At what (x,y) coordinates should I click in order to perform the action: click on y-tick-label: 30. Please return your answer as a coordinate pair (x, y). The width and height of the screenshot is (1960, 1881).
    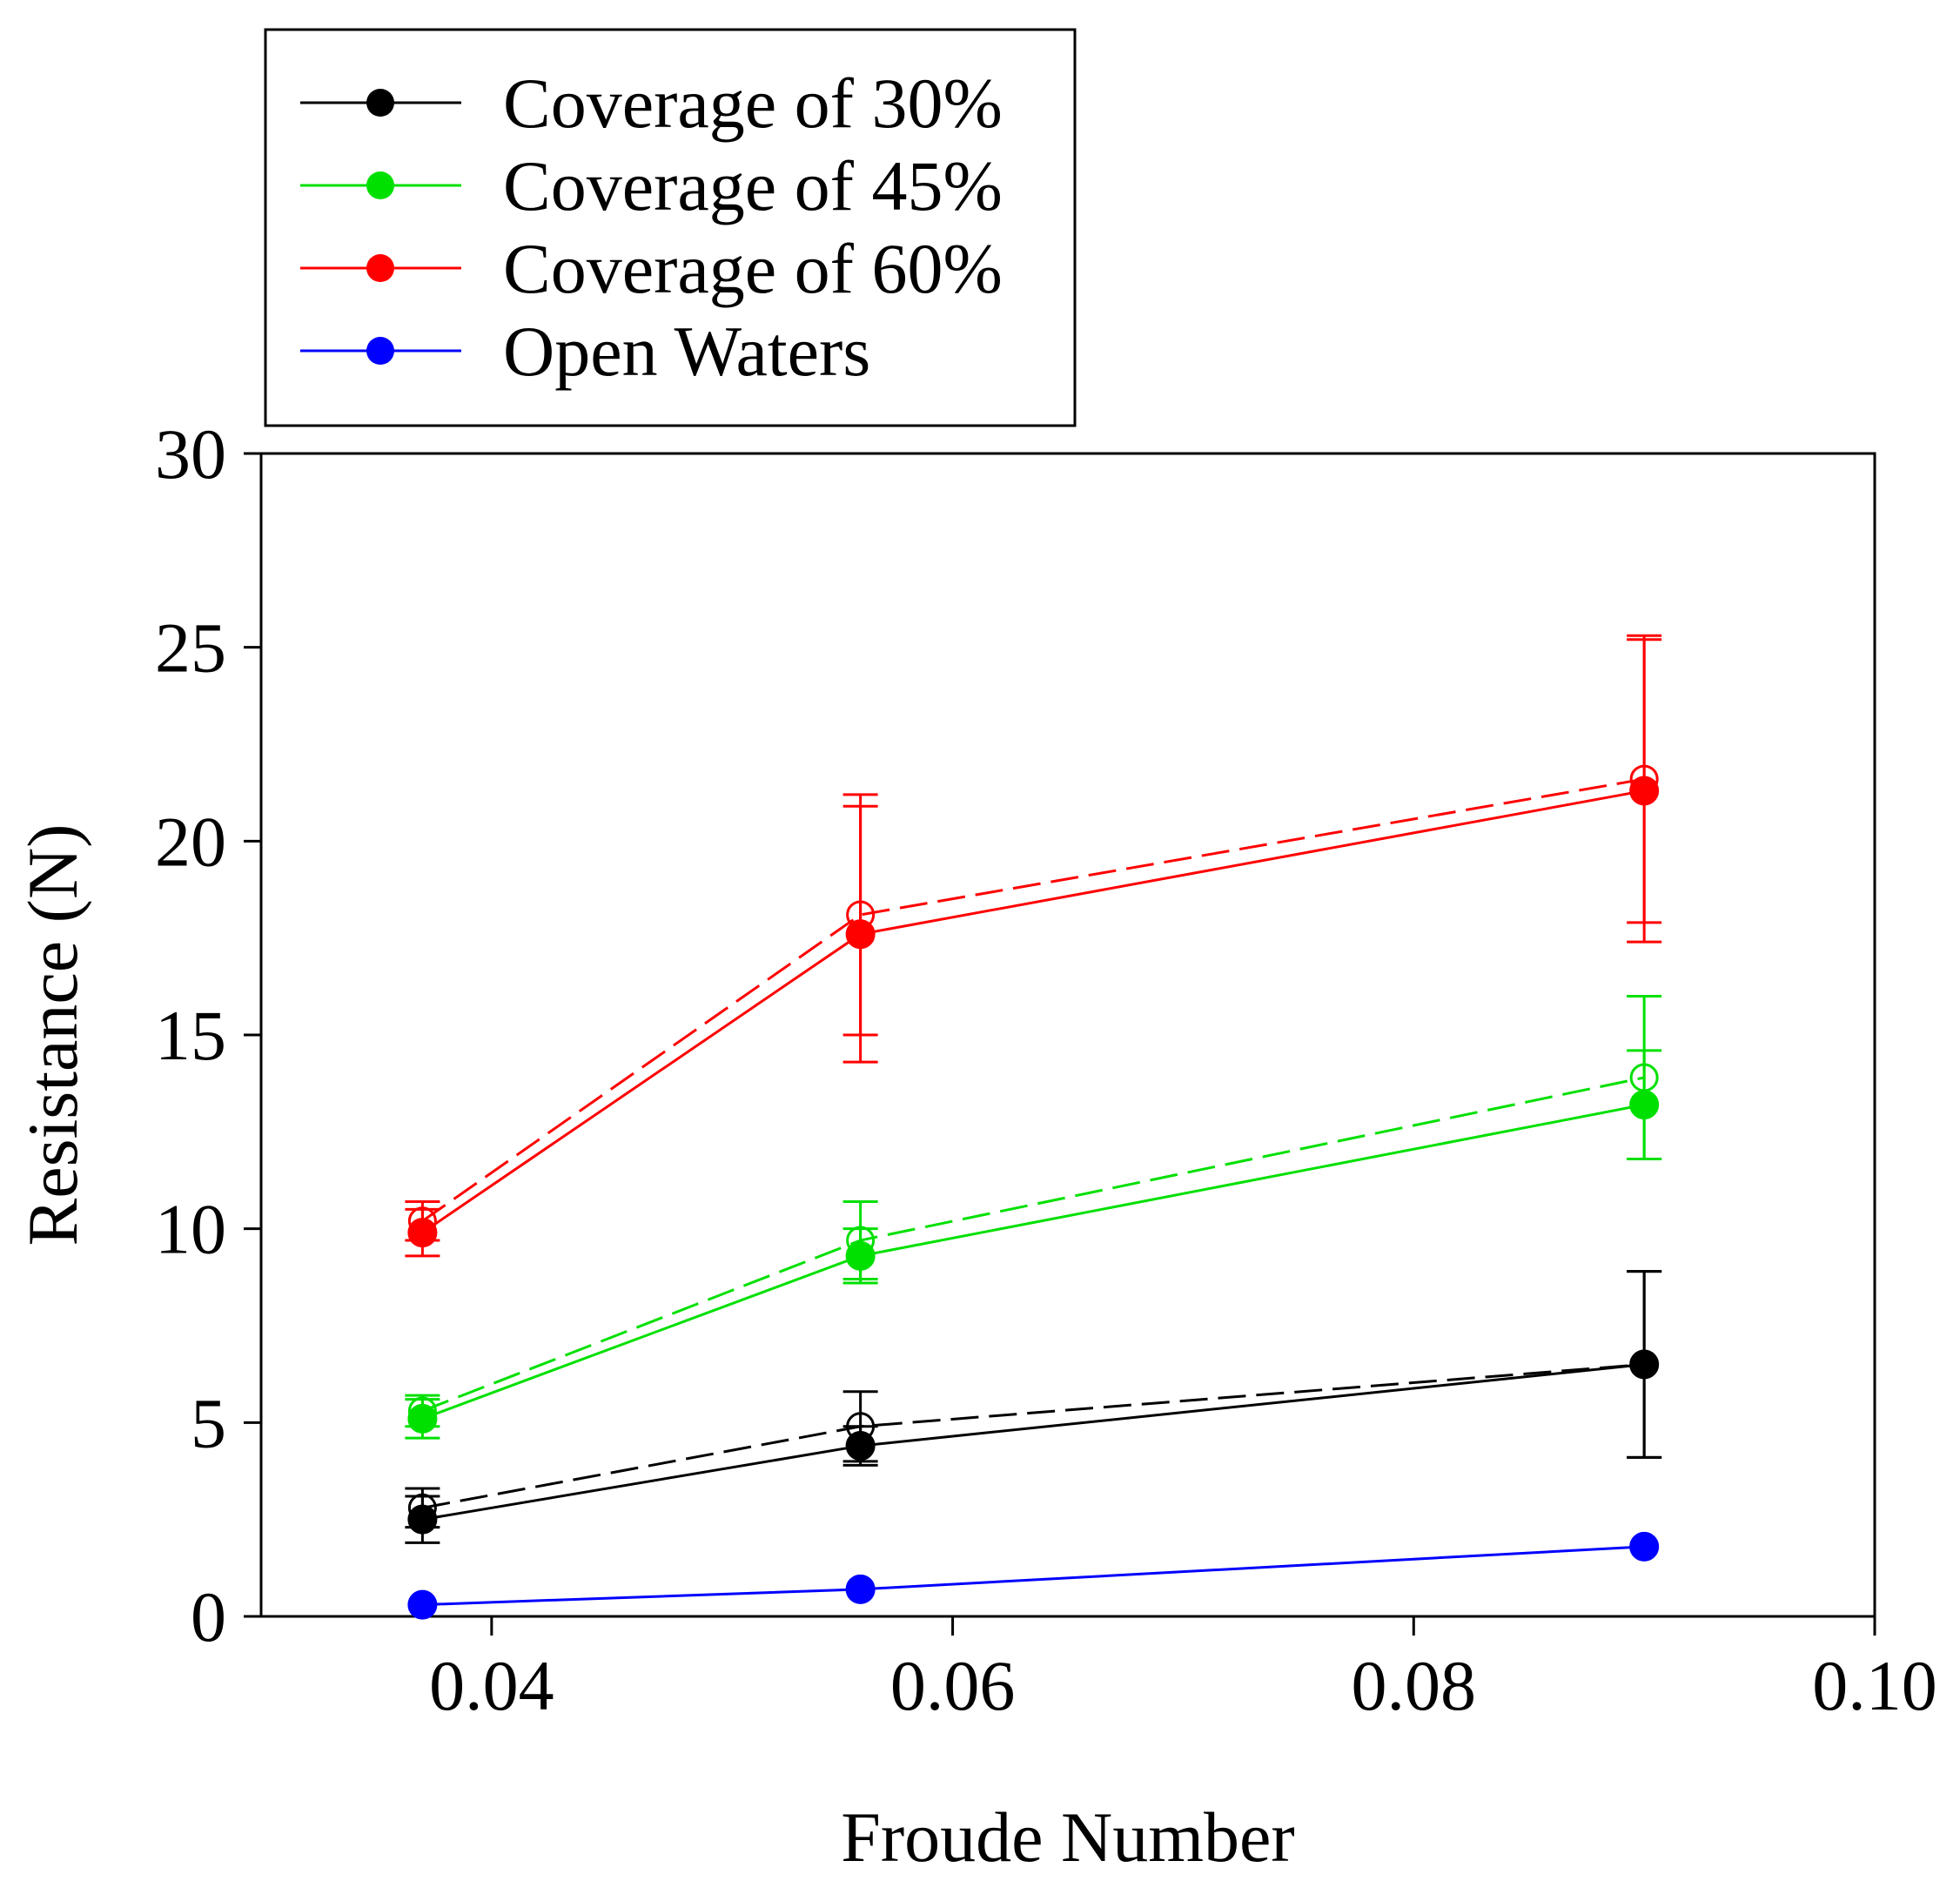
    Looking at the image, I should click on (191, 454).